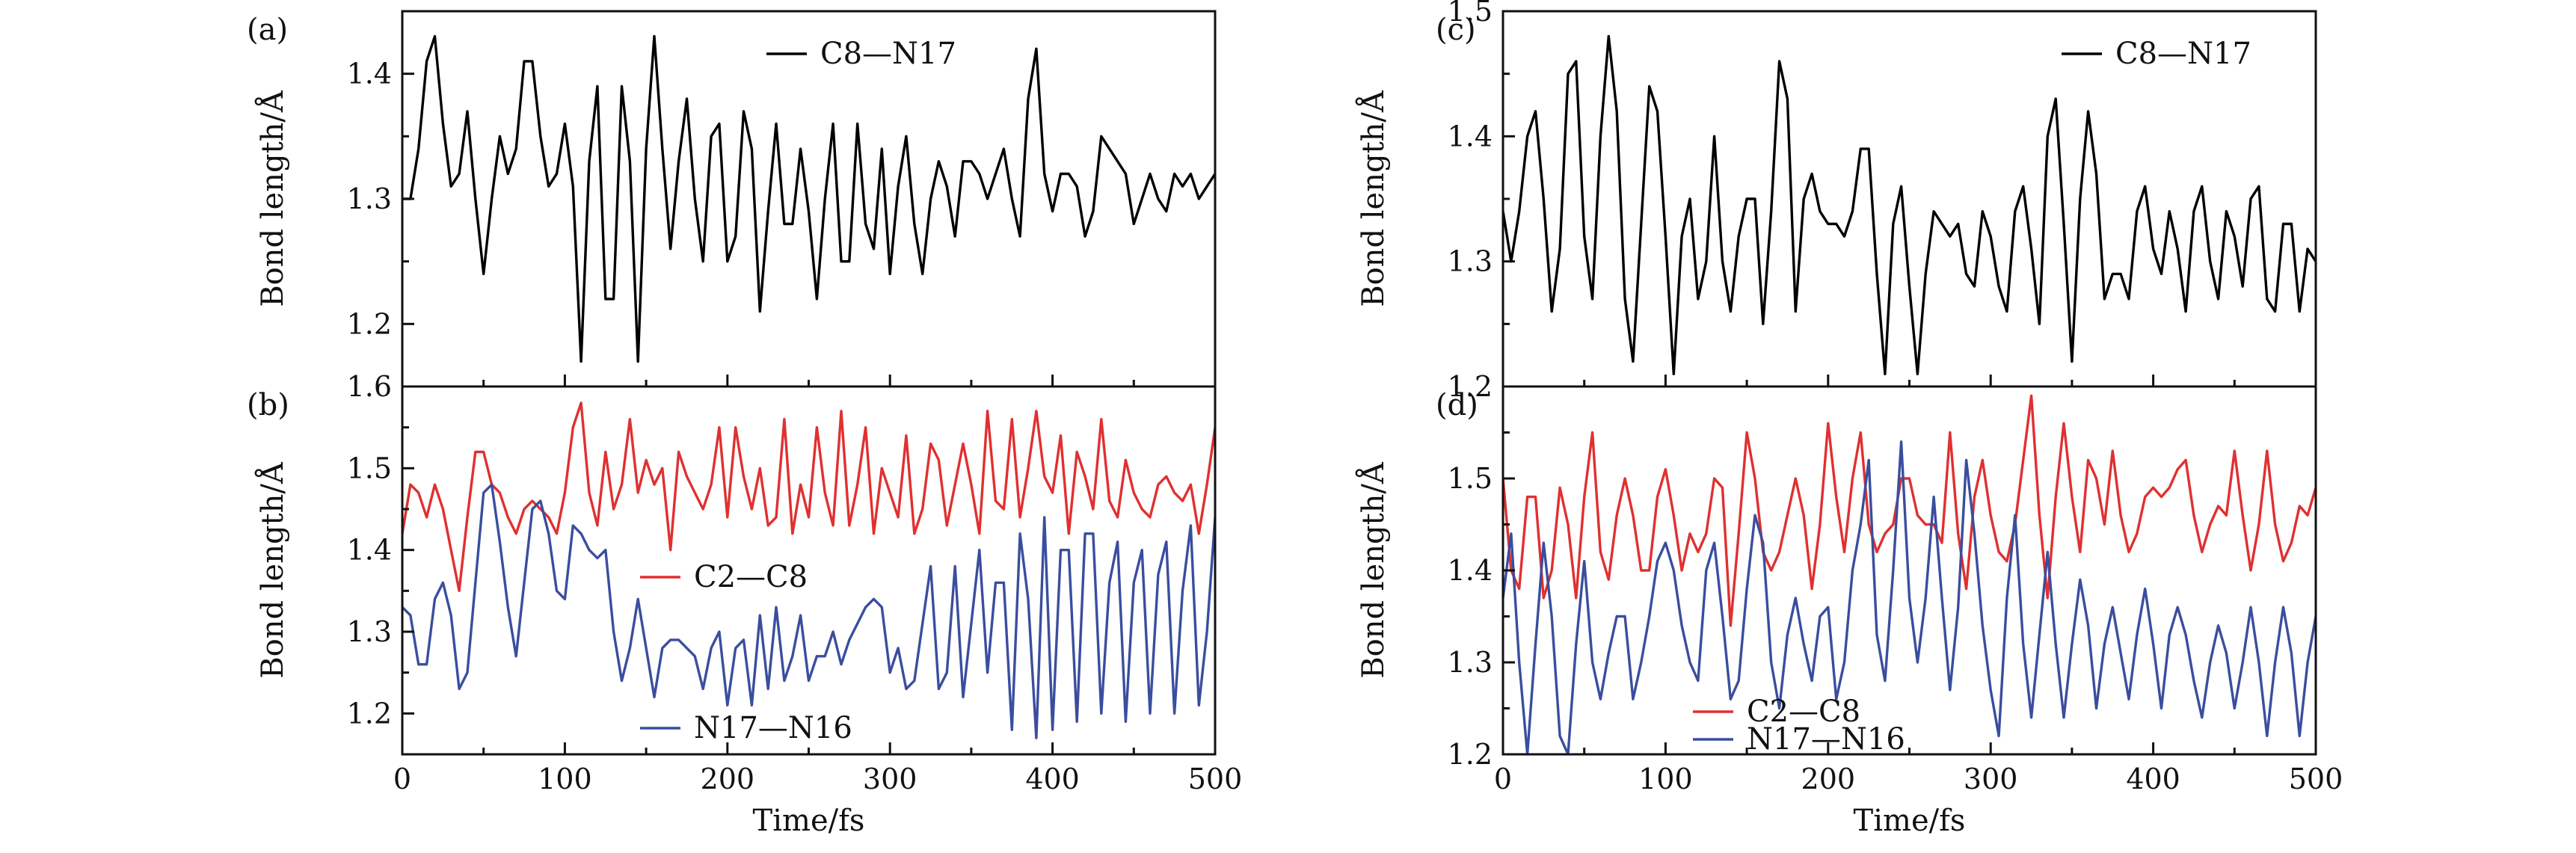  What do you see at coordinates (369, 386) in the screenshot?
I see `y-tick-label: 1.6` at bounding box center [369, 386].